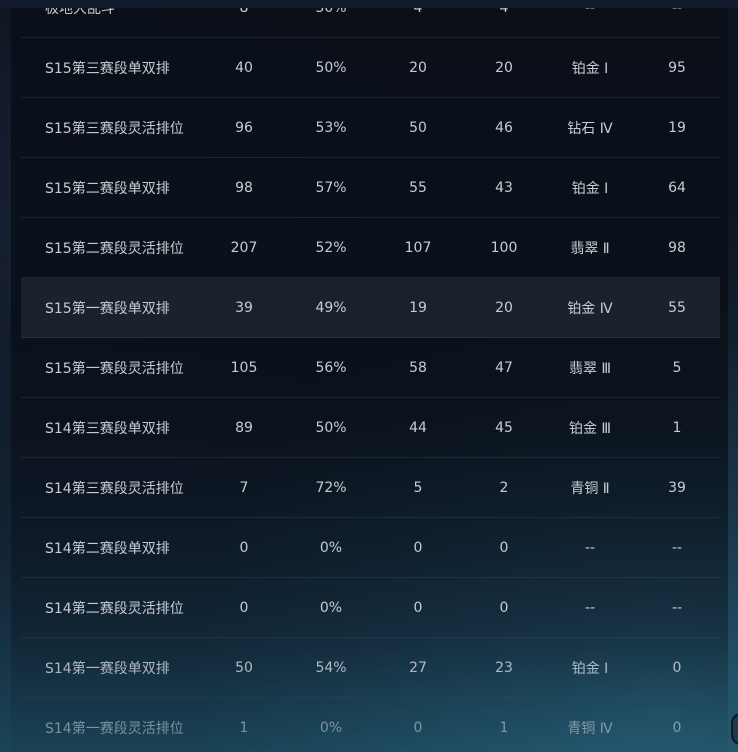 This screenshot has width=738, height=752. I want to click on losses-count: 100, so click(504, 247).